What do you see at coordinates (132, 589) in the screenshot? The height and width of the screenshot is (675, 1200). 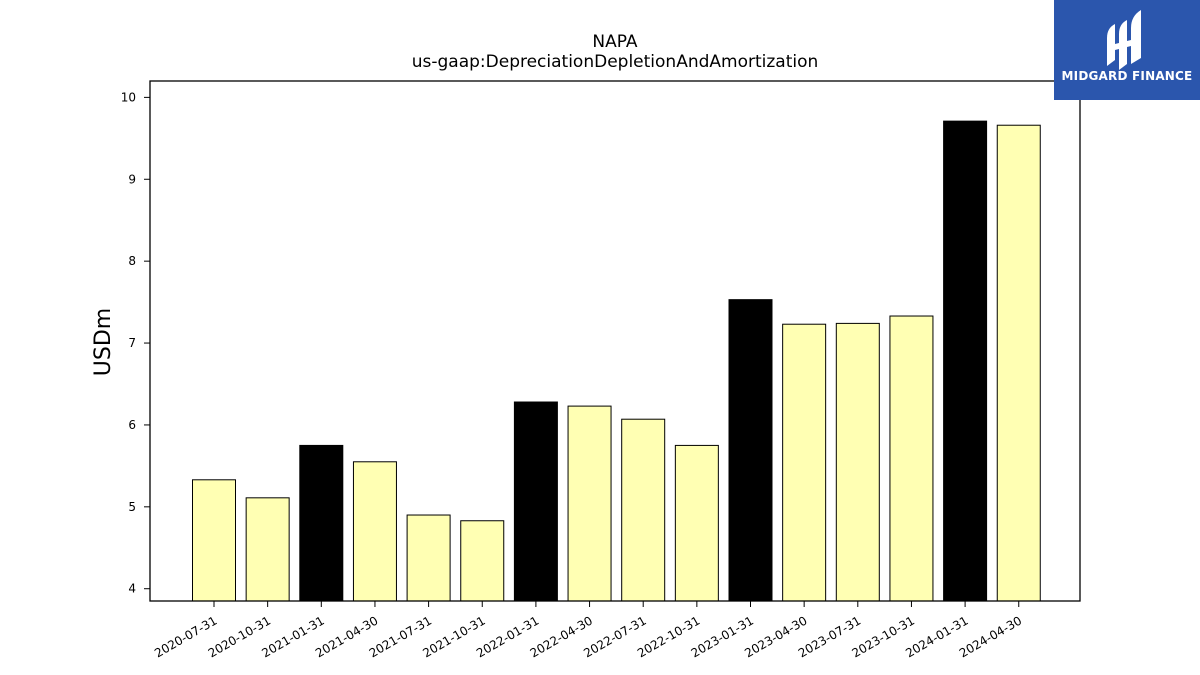 I see `y-tick-label: 4` at bounding box center [132, 589].